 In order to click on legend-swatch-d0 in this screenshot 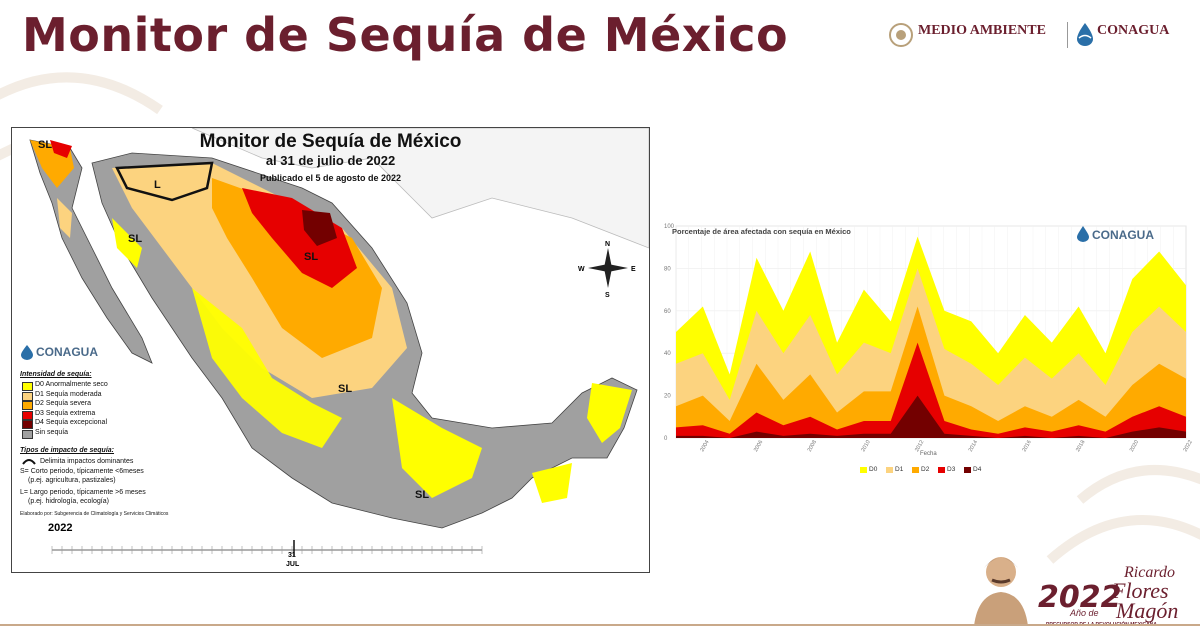, I will do `click(863, 470)`.